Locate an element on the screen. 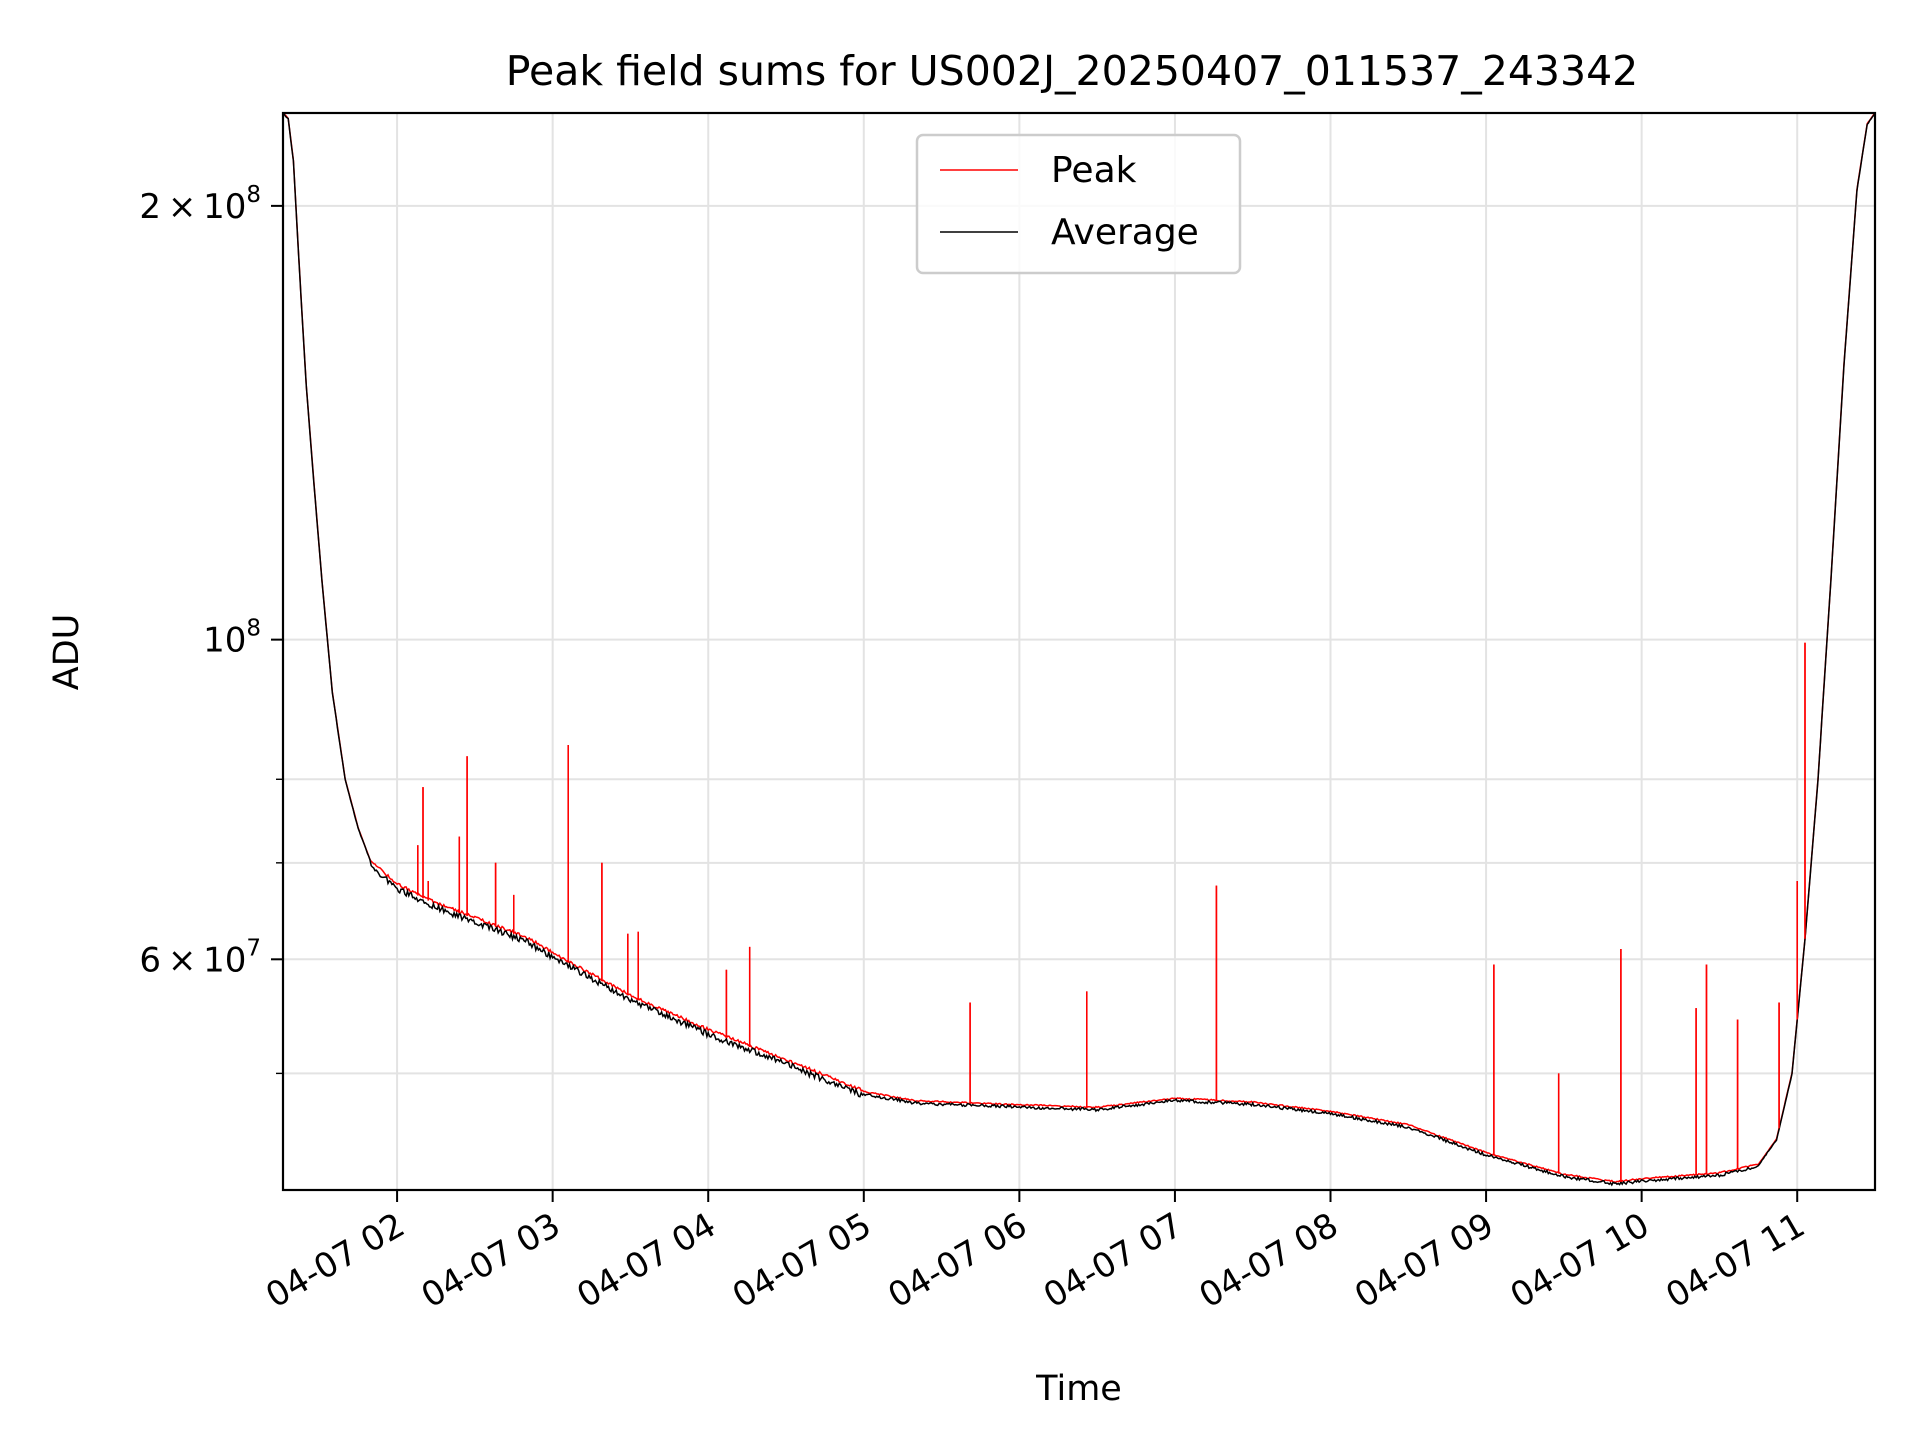  x-tick-label: 04-07 08 is located at coordinates (1269, 1260).